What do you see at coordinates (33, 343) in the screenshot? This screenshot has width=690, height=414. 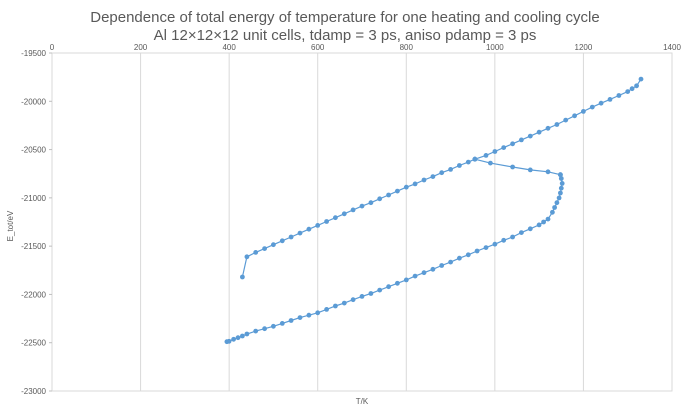 I see `y-tick-label: -22500` at bounding box center [33, 343].